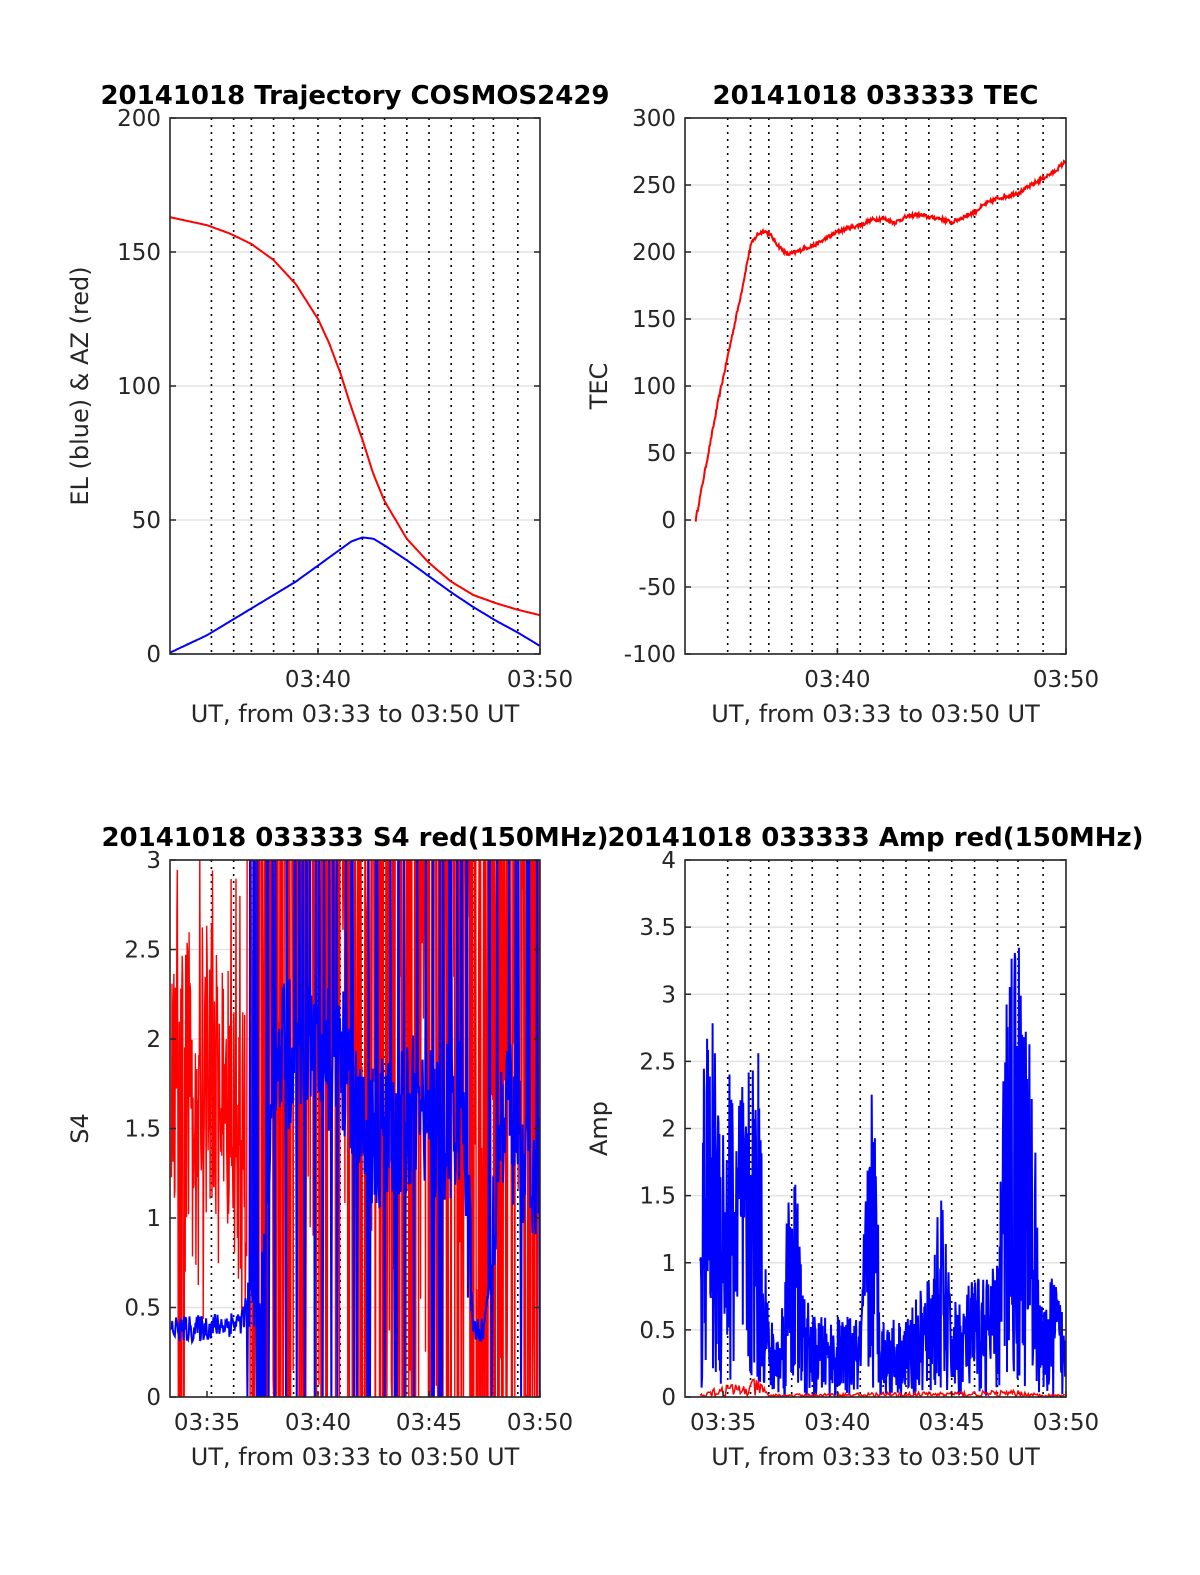 This screenshot has width=1200, height=1575. I want to click on chart-title: 20141018 033333 S4 red(150MHz), so click(354, 838).